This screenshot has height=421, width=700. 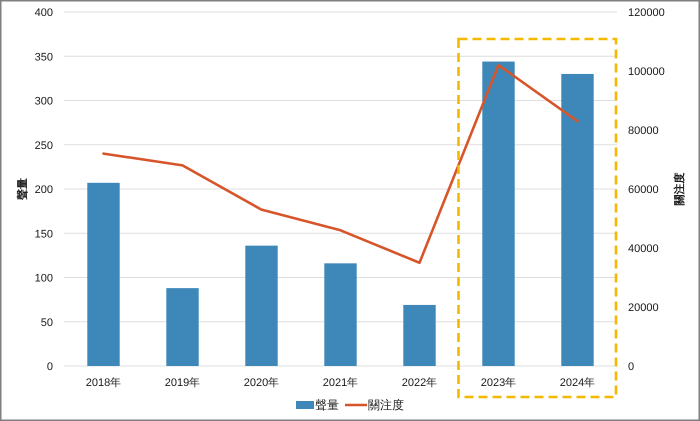 What do you see at coordinates (43, 57) in the screenshot?
I see `y-tick-label: 350` at bounding box center [43, 57].